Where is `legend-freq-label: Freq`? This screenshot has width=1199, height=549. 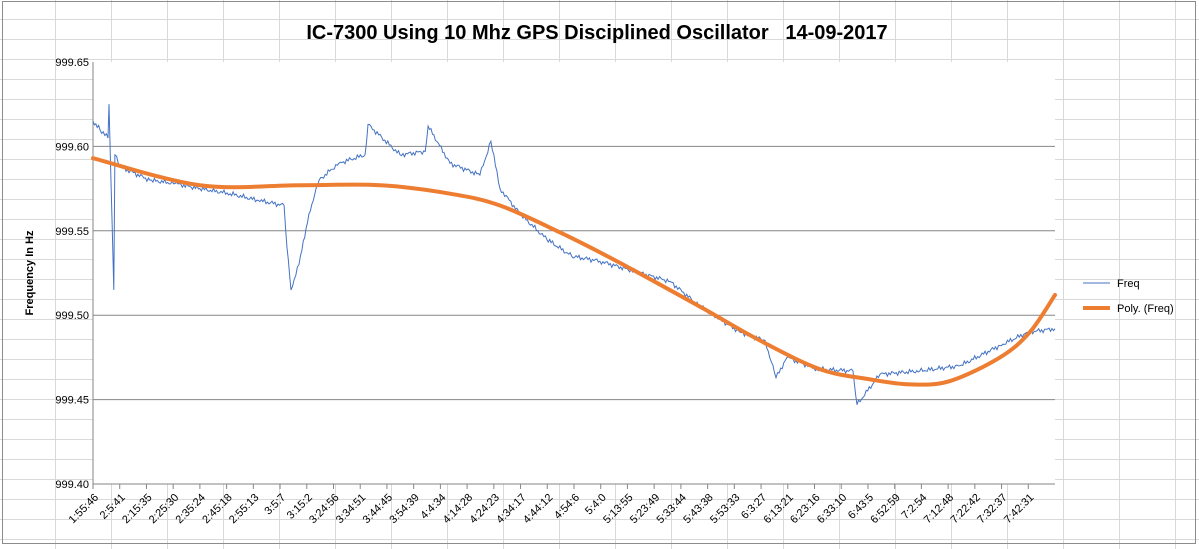 legend-freq-label: Freq is located at coordinates (1128, 284).